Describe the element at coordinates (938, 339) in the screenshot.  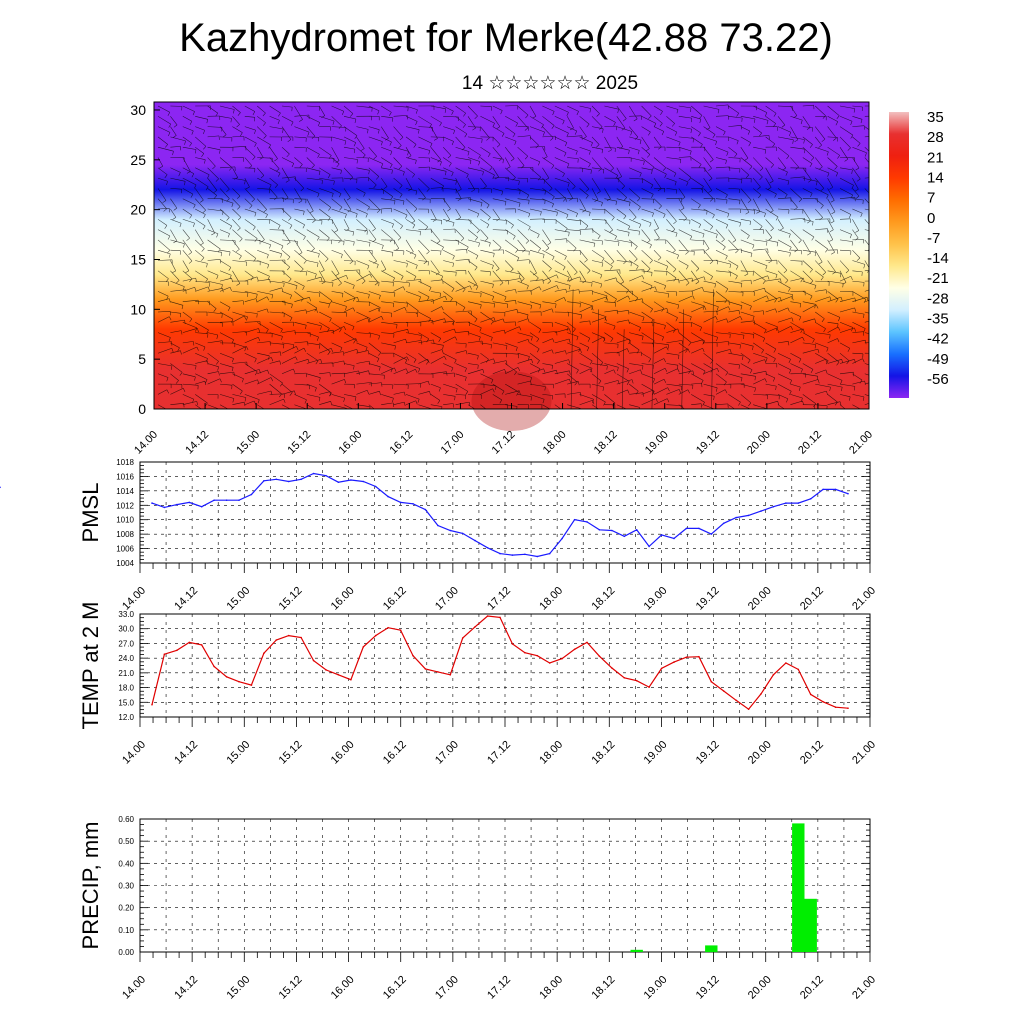
I see `colorbar-label: -42` at that location.